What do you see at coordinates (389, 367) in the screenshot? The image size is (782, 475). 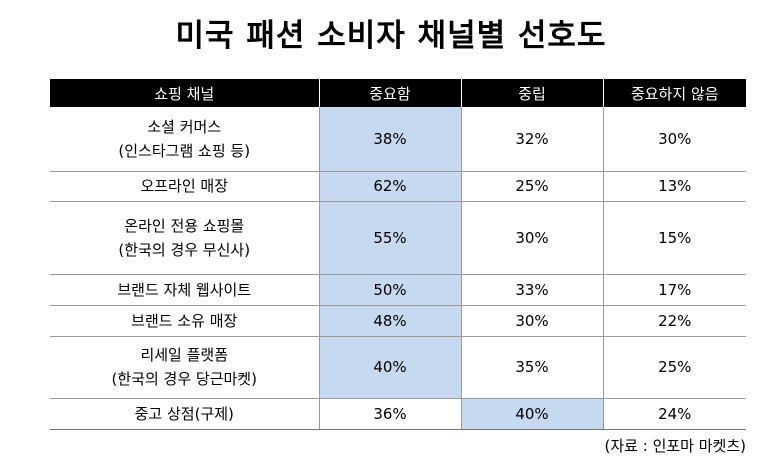 I see `important-cell: 40%` at bounding box center [389, 367].